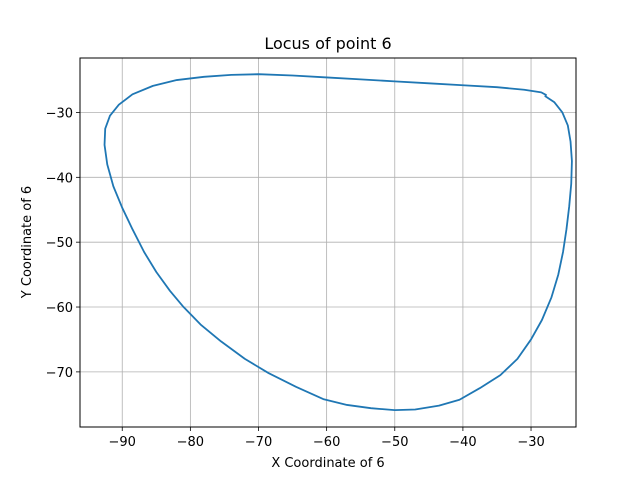 This screenshot has width=640, height=480. Describe the element at coordinates (327, 463) in the screenshot. I see `x-axis-label: X Coordinate of 6` at that location.